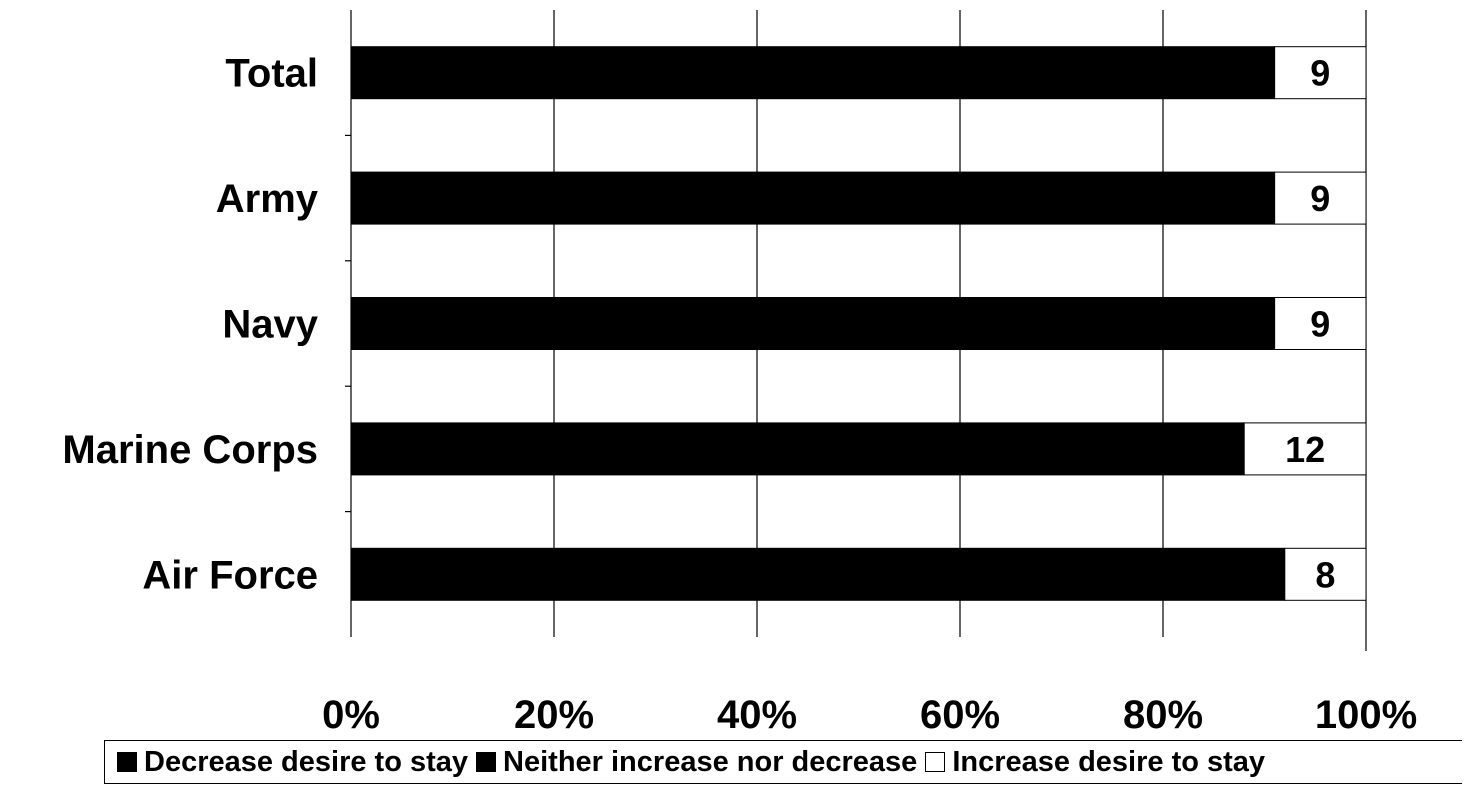 The image size is (1470, 787). Describe the element at coordinates (267, 199) in the screenshot. I see `category-label-1: Army` at that location.